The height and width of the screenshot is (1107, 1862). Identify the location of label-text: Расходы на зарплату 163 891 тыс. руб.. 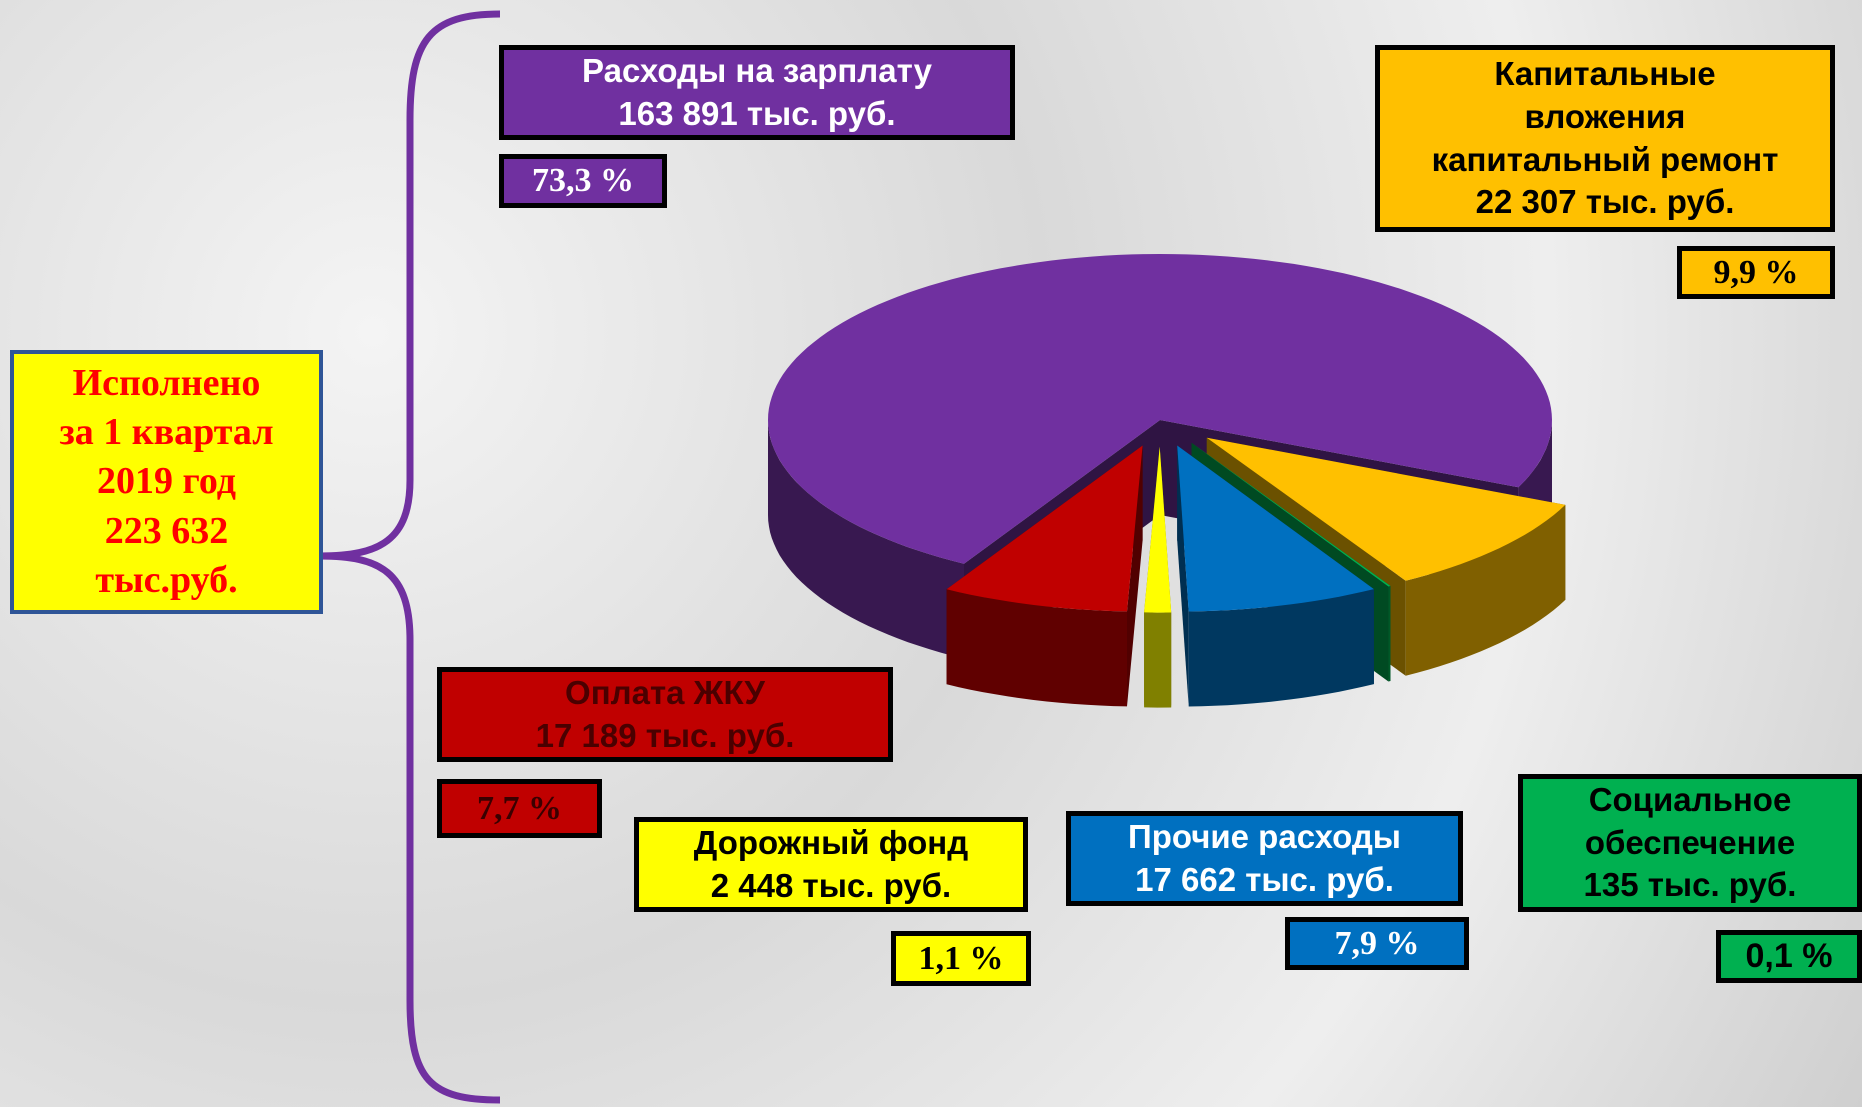
(757, 93).